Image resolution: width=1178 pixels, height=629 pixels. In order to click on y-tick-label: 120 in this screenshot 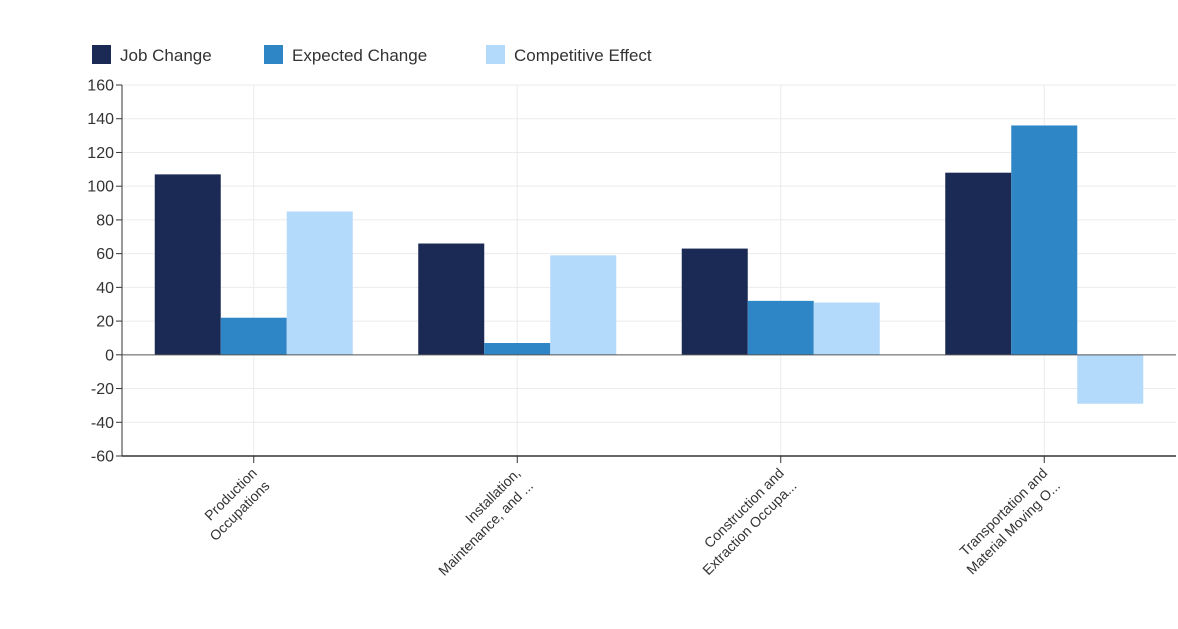, I will do `click(100, 153)`.